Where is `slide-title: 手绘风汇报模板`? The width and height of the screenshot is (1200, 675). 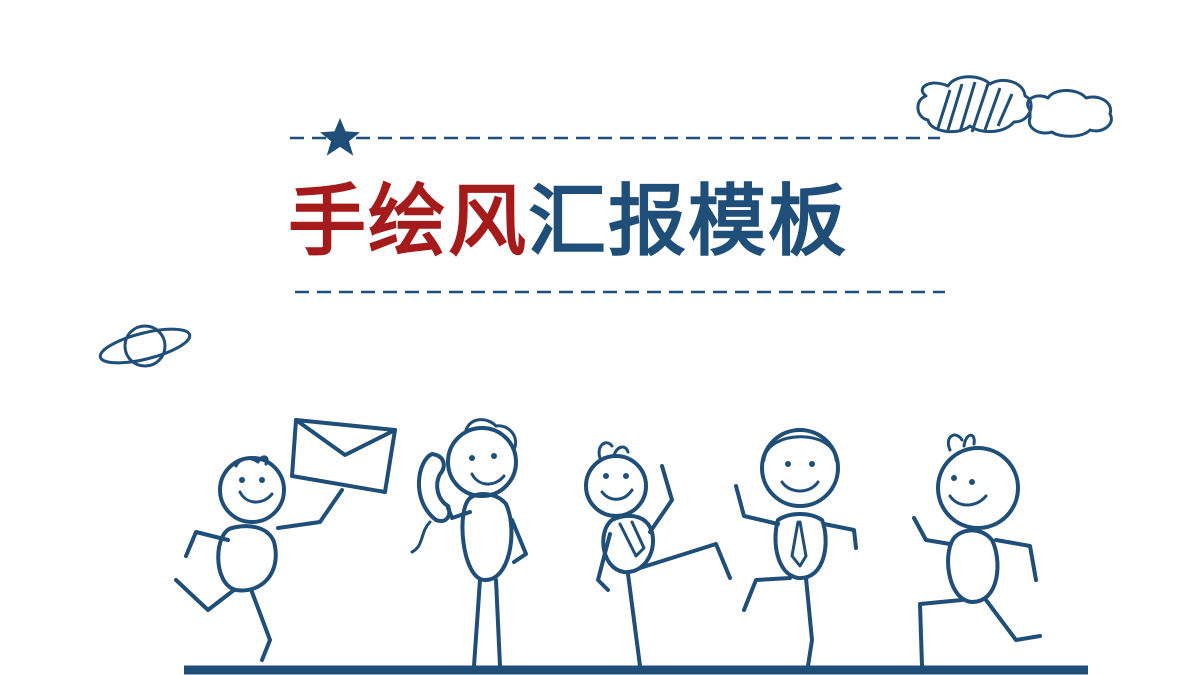
slide-title: 手绘风汇报模板 is located at coordinates (628, 222).